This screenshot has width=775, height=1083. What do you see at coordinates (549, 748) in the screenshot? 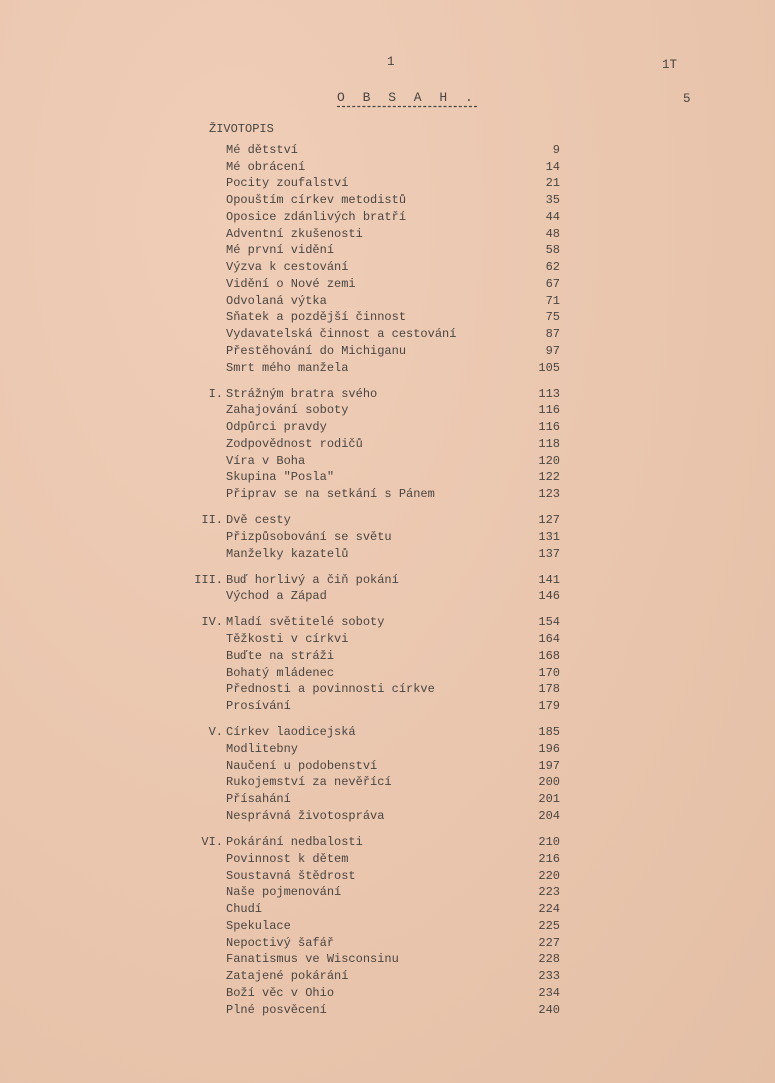
I see `entry-page-number: 196` at bounding box center [549, 748].